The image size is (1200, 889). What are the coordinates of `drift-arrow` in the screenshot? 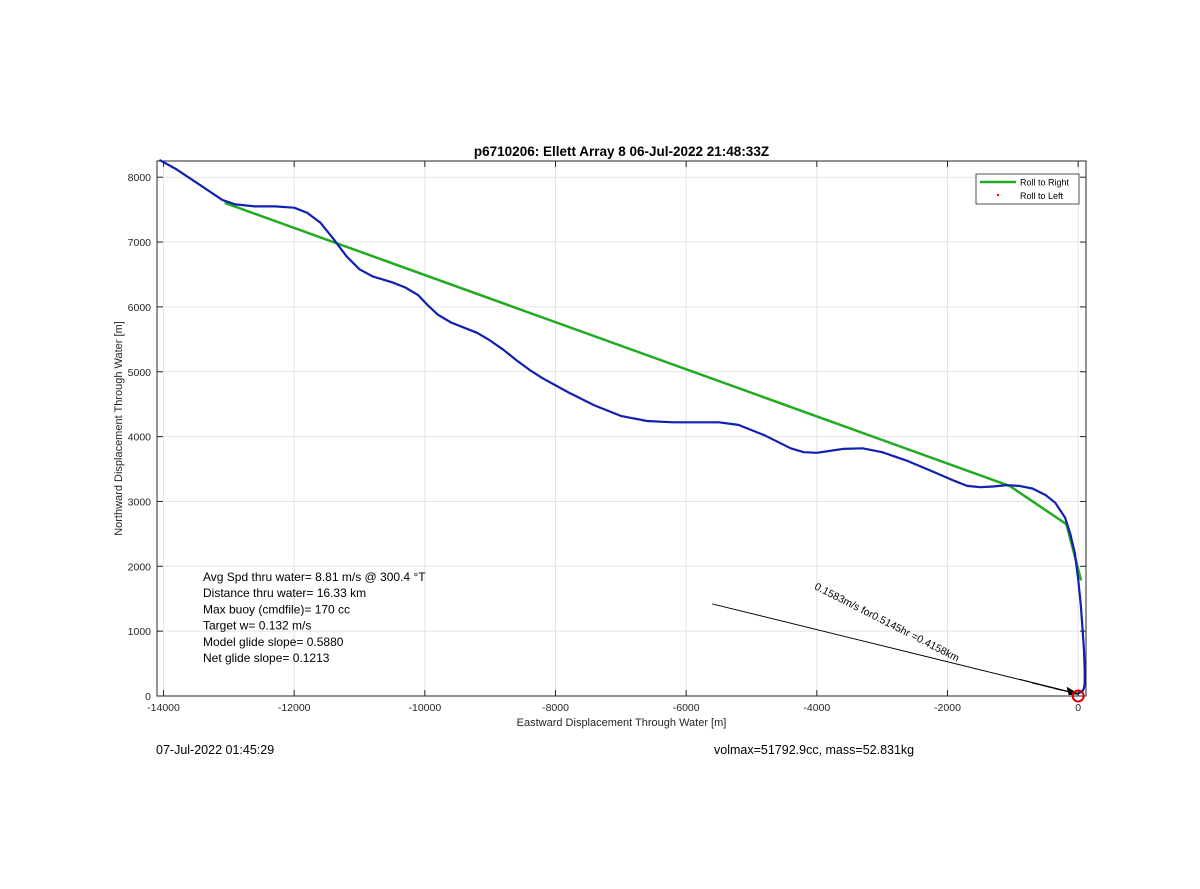 It's located at (895, 649).